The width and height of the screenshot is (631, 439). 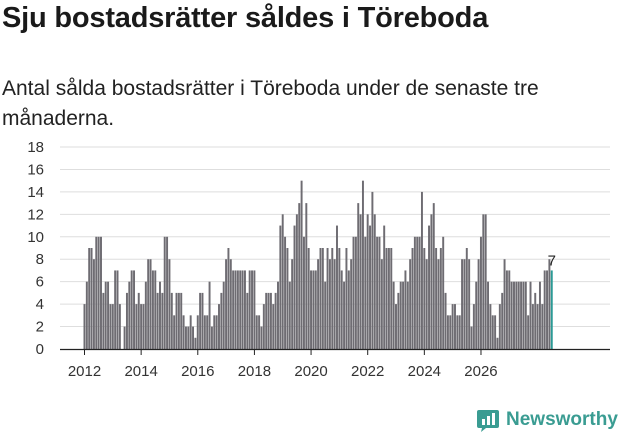 What do you see at coordinates (254, 371) in the screenshot?
I see `x-tick-label: 2018` at bounding box center [254, 371].